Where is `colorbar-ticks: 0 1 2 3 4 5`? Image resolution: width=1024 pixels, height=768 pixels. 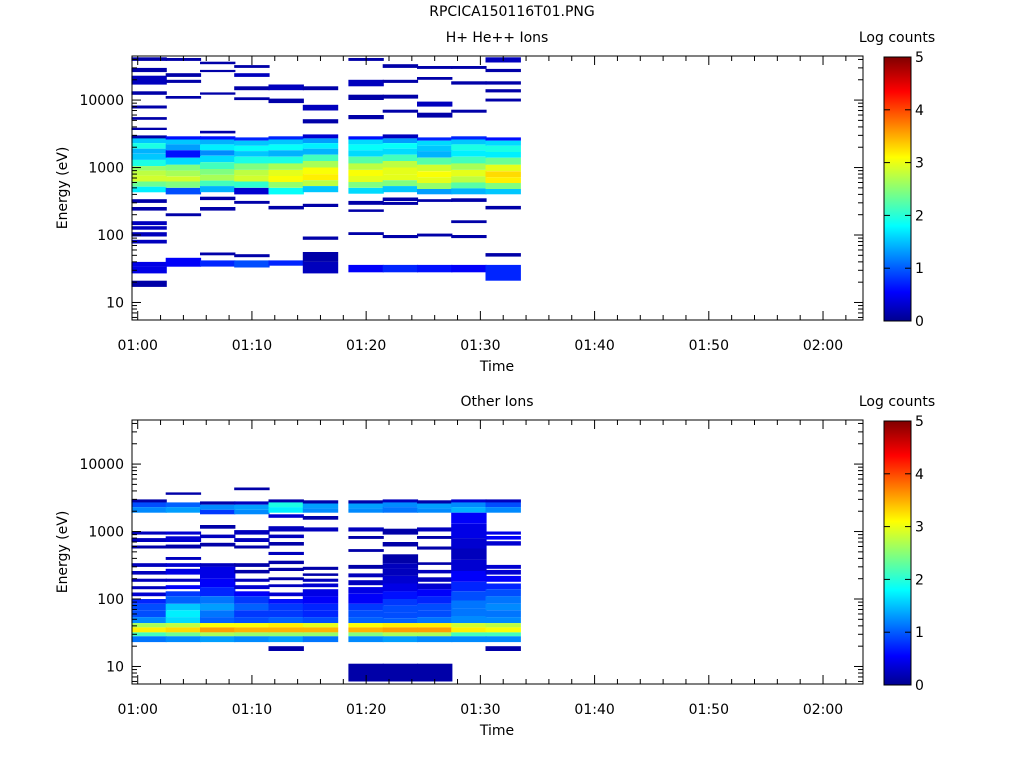 colorbar-ticks: 0 1 2 3 4 5 is located at coordinates (904, 190).